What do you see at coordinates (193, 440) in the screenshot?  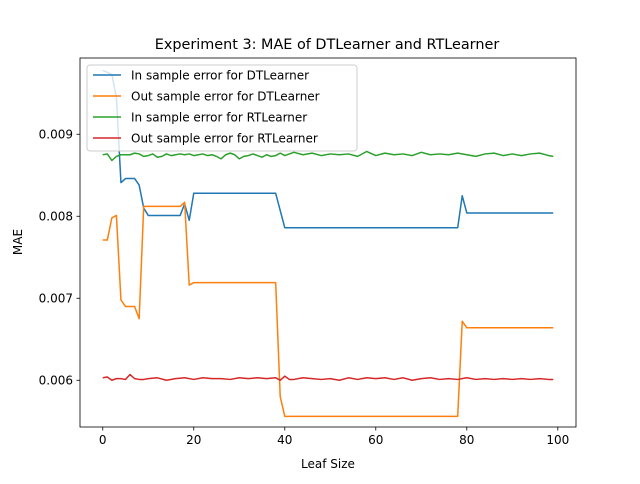 I see `x-tick-label: 20` at bounding box center [193, 440].